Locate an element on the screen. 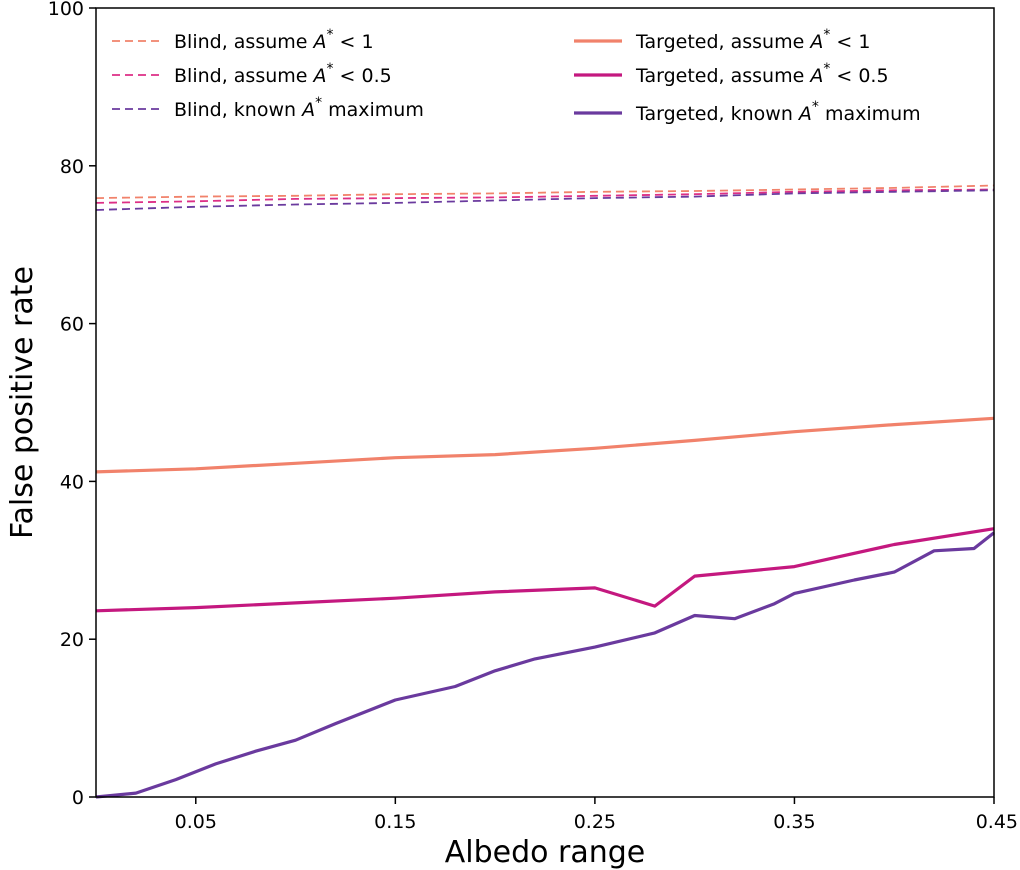  x-tick-label-4: 0.45 is located at coordinates (997, 822).